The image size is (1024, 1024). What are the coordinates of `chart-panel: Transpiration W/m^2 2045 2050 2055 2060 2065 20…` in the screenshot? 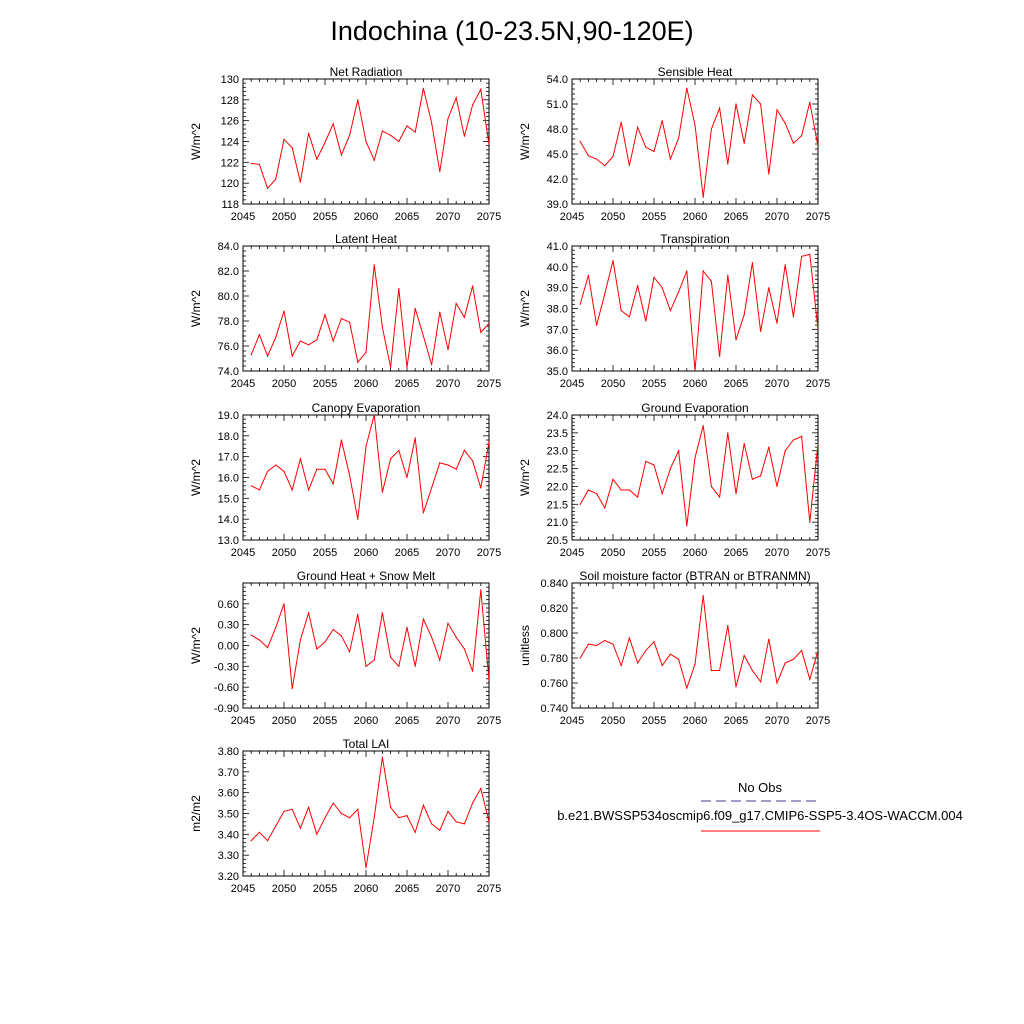 It's located at (674, 311).